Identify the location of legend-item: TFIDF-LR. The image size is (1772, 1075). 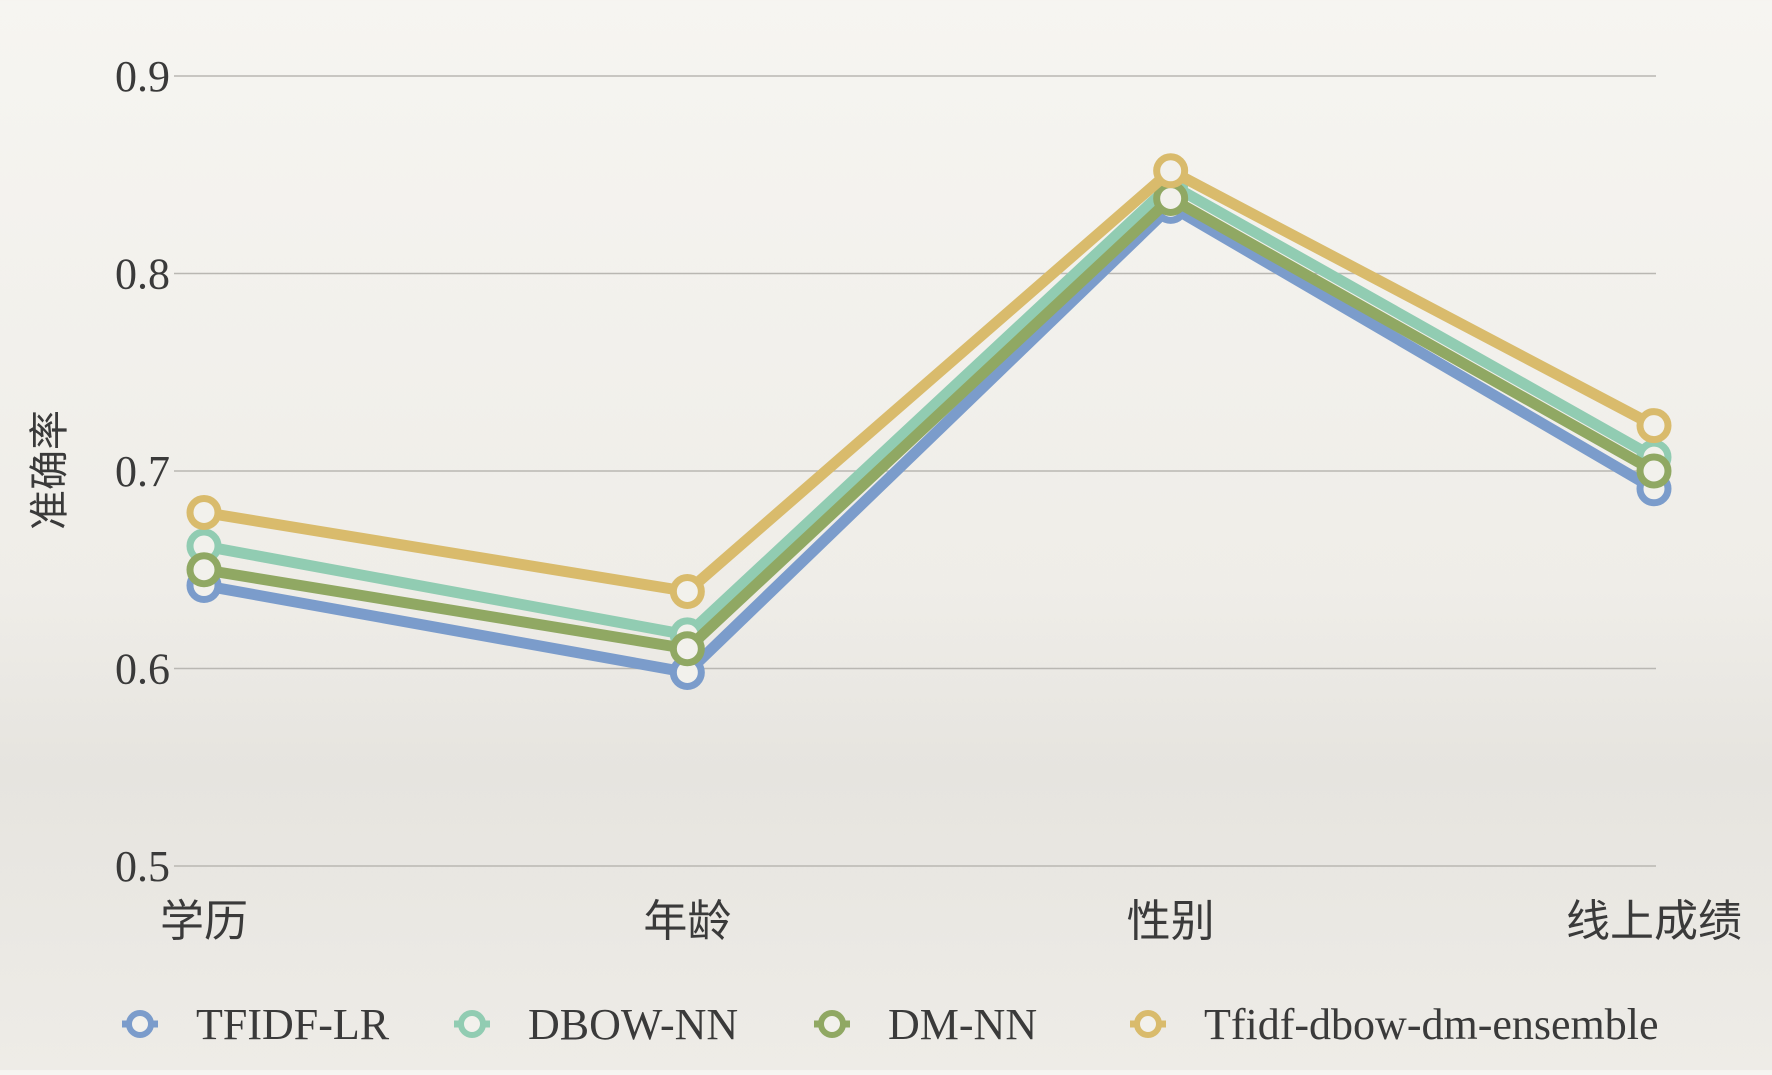
(256, 1024).